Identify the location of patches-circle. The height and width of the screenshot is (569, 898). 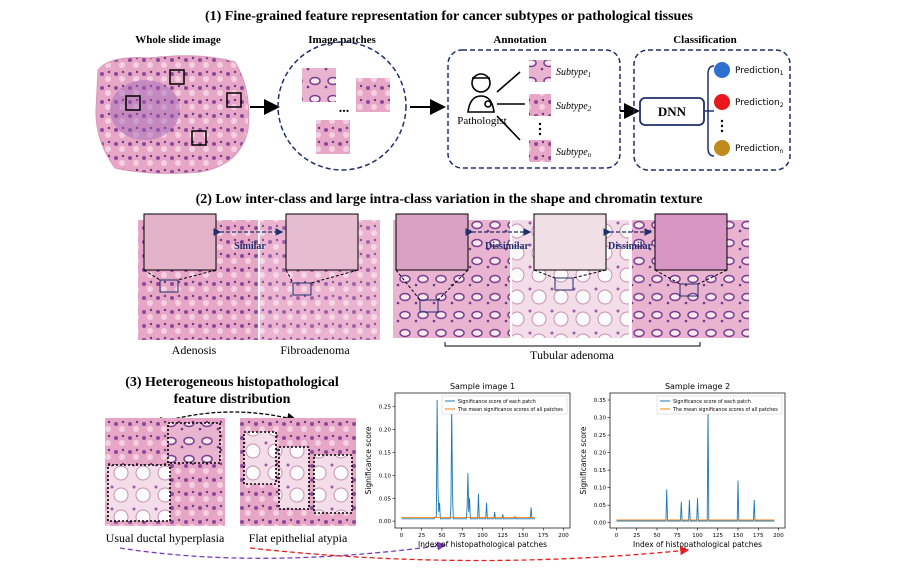
(342, 106).